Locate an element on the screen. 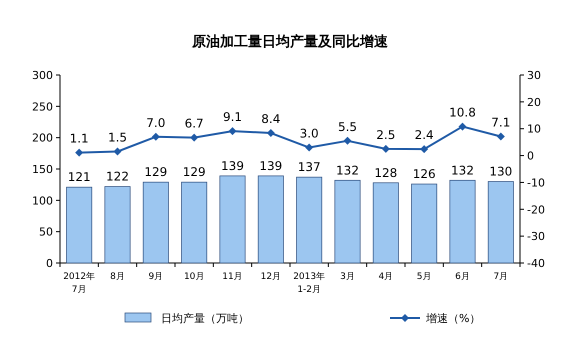 The image size is (579, 340). data-label: 1.1 is located at coordinates (79, 139).